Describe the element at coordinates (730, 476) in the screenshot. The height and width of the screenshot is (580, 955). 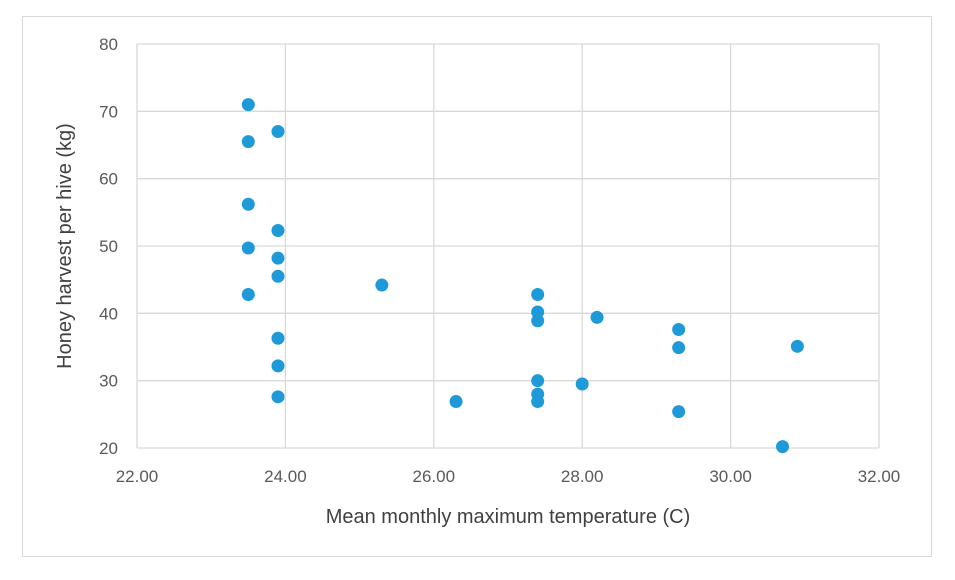
I see `x-tick-label: 30.00` at that location.